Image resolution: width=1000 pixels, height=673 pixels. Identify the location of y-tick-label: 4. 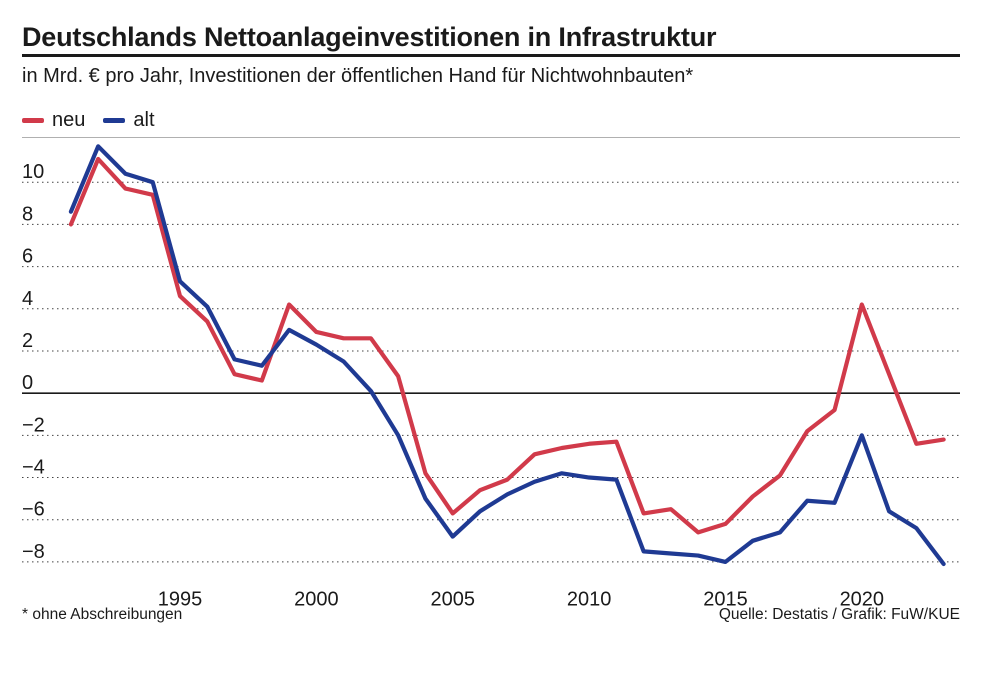
(27, 299).